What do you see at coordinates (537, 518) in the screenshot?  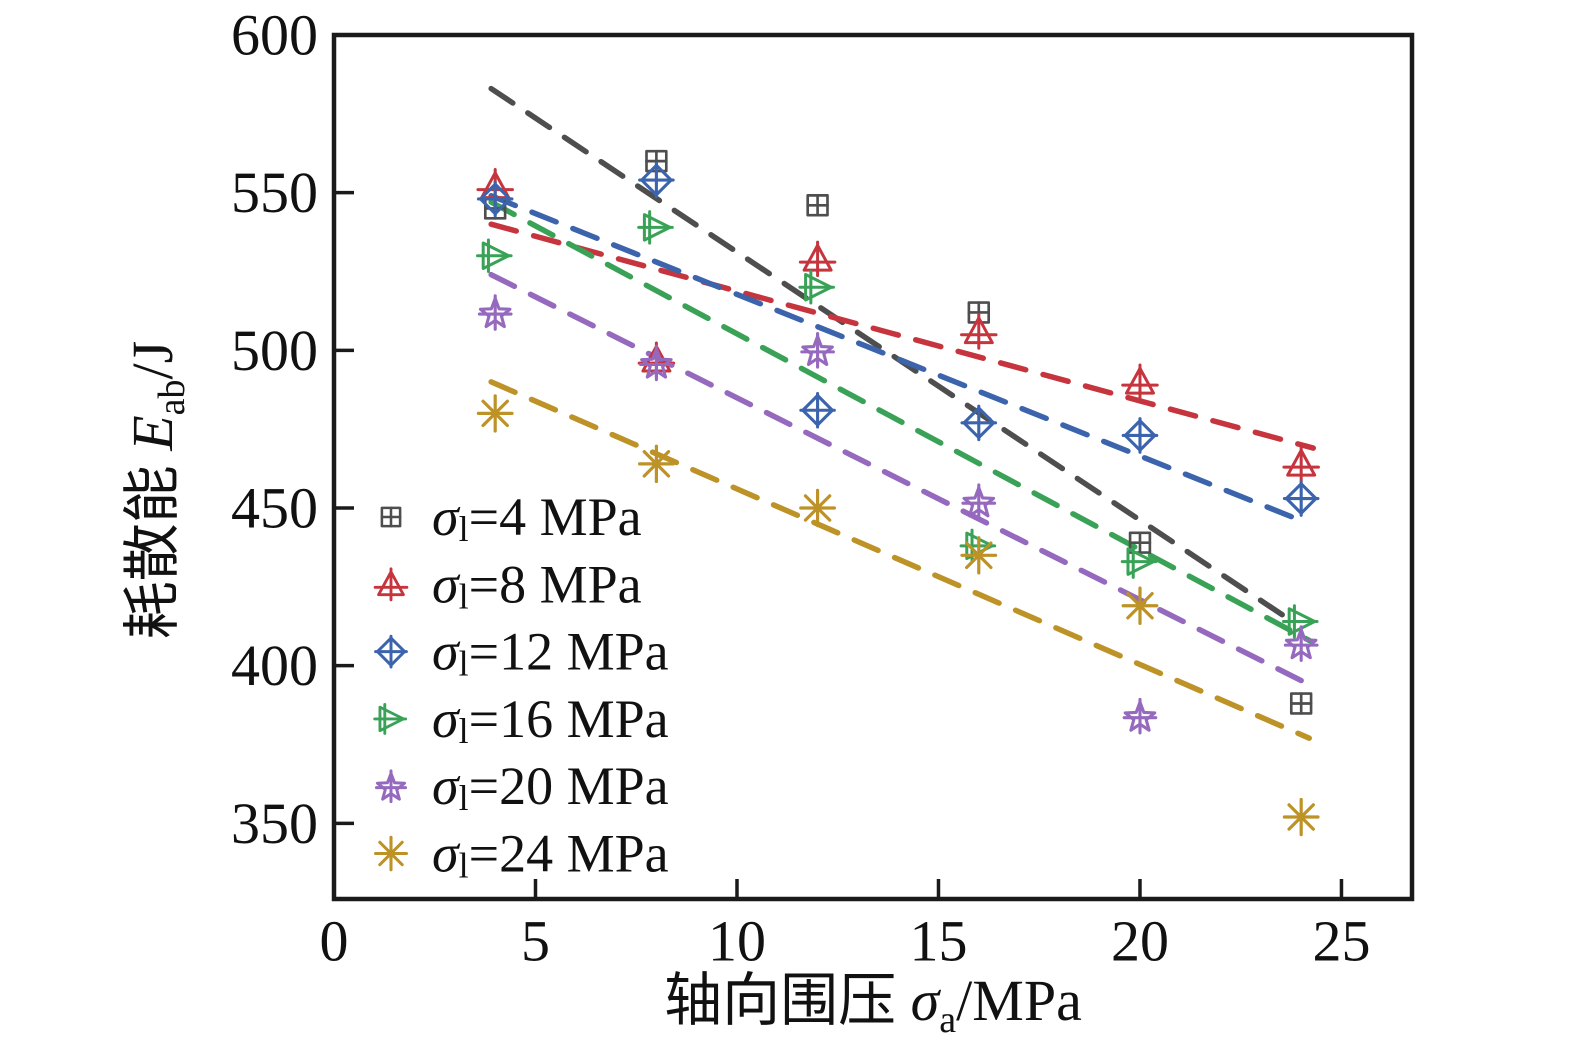 I see `legend-label: σl=4 MPa` at bounding box center [537, 518].